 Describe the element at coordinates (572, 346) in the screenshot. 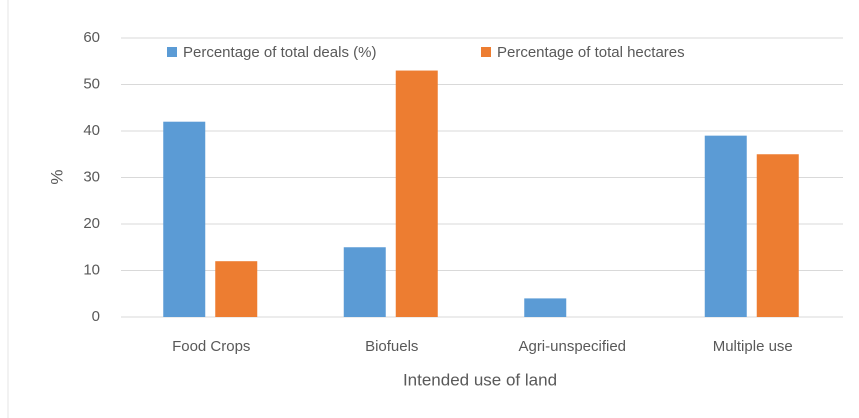

I see `x-tick-label: Agri-unspecified` at that location.